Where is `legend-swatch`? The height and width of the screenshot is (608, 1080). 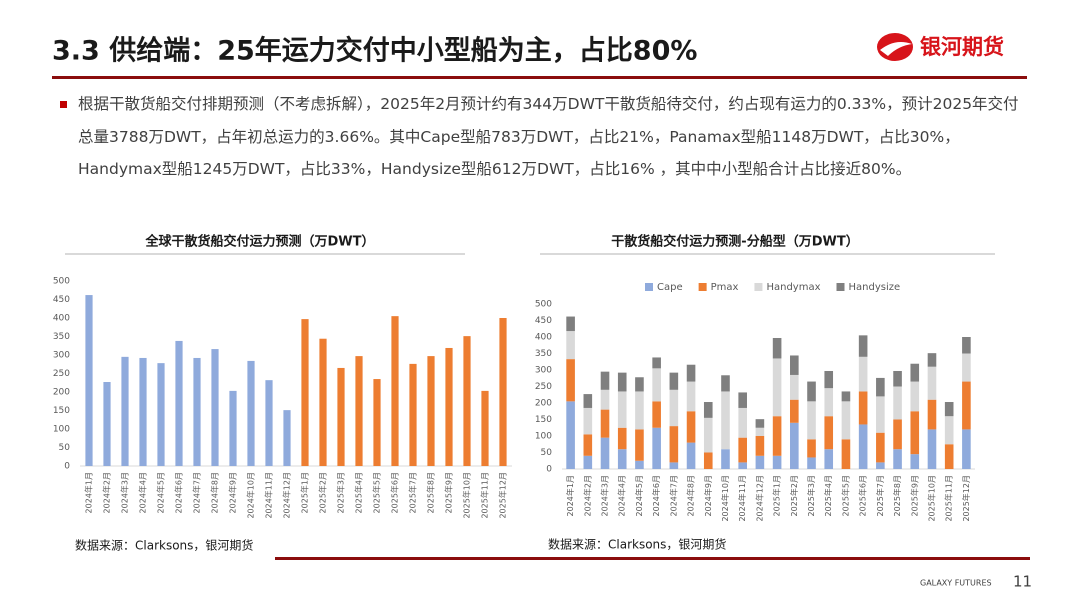 legend-swatch is located at coordinates (758, 287).